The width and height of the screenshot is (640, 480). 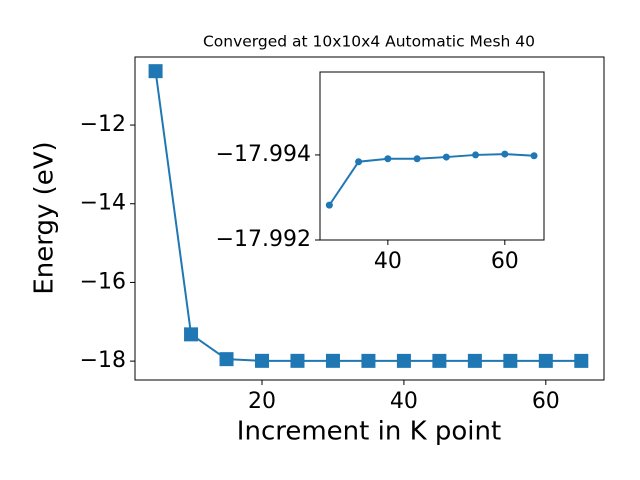 I want to click on y-tick-label: −16, so click(x=103, y=281).